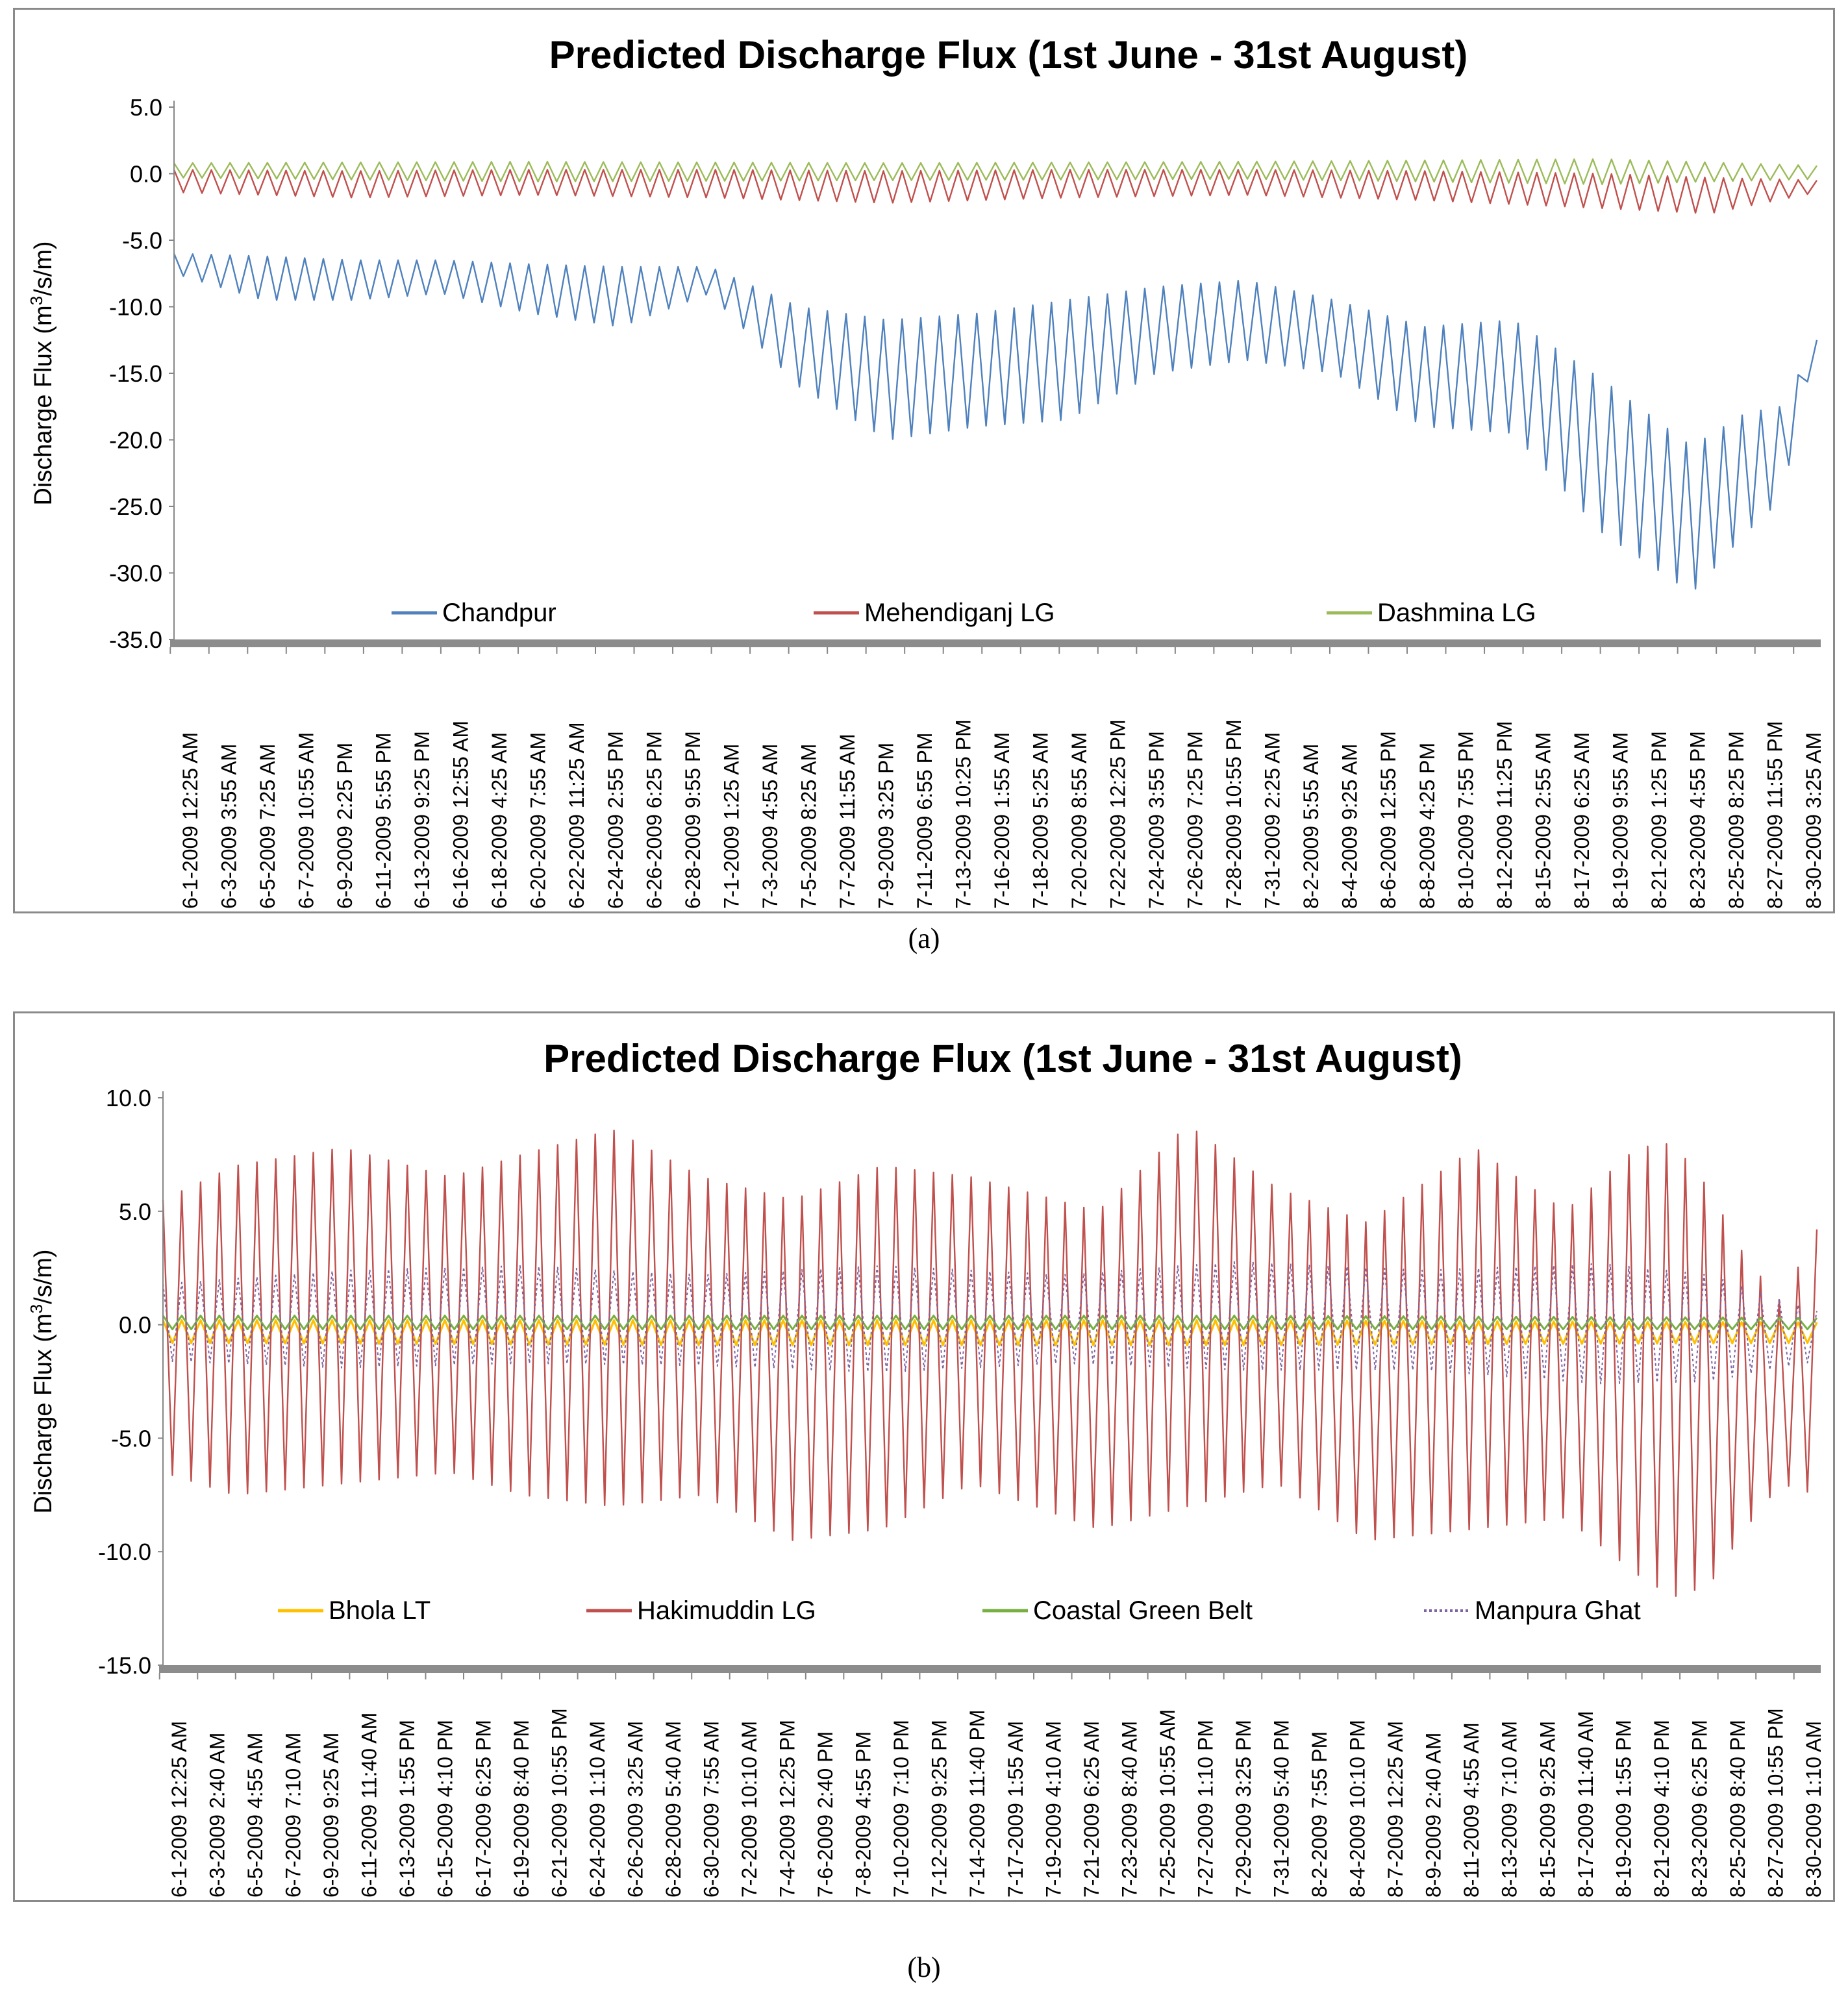 This screenshot has height=1993, width=1848. Describe the element at coordinates (963, 814) in the screenshot. I see `x-tick-label: 7-13-2009 10:25 PM` at that location.